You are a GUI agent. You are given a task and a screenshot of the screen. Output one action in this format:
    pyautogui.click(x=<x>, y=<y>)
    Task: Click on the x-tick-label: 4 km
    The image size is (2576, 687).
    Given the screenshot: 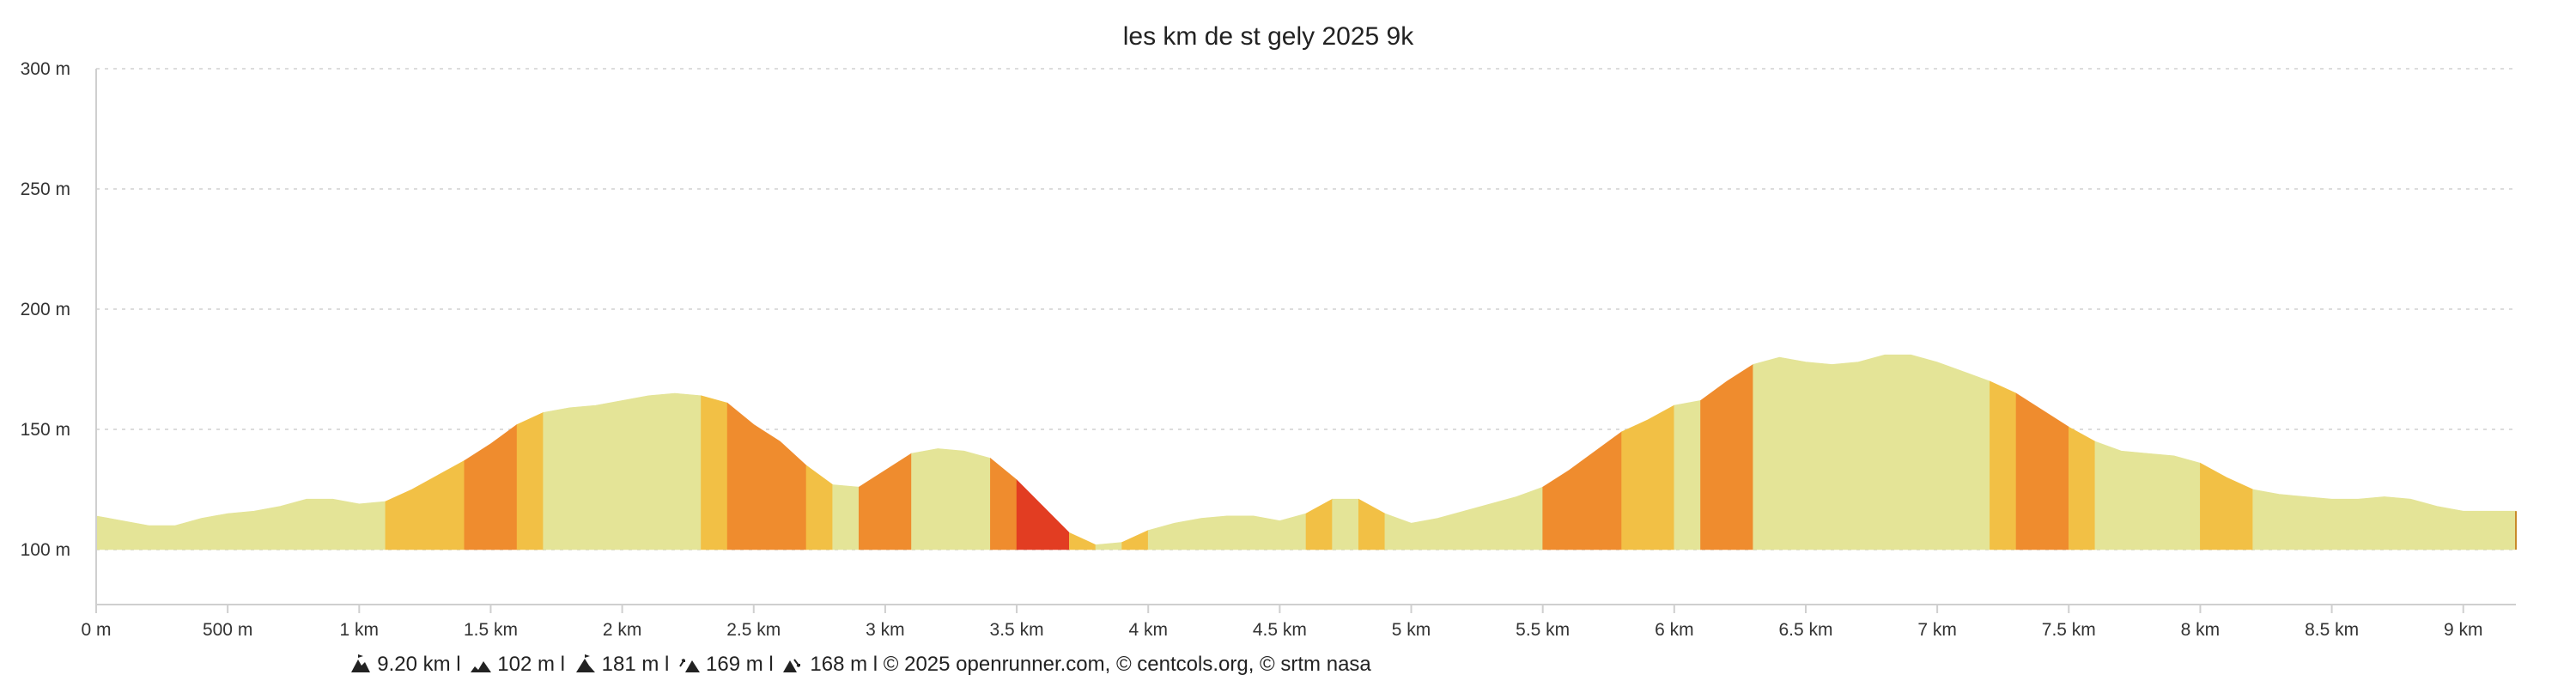 What is the action you would take?
    pyautogui.click(x=1148, y=630)
    